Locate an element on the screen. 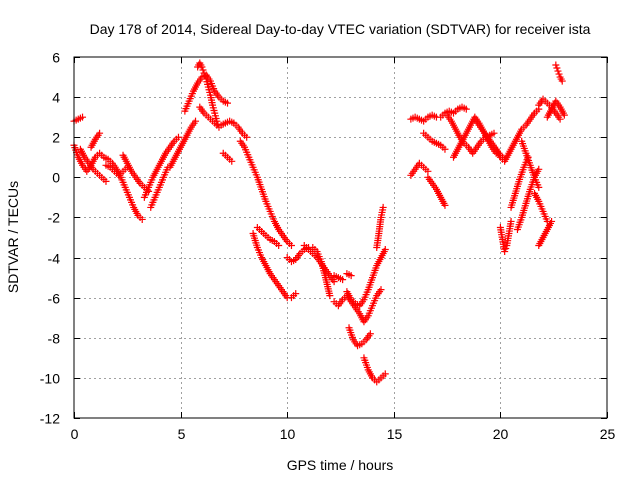  x-axis-label: GPS time / hours is located at coordinates (340, 465).